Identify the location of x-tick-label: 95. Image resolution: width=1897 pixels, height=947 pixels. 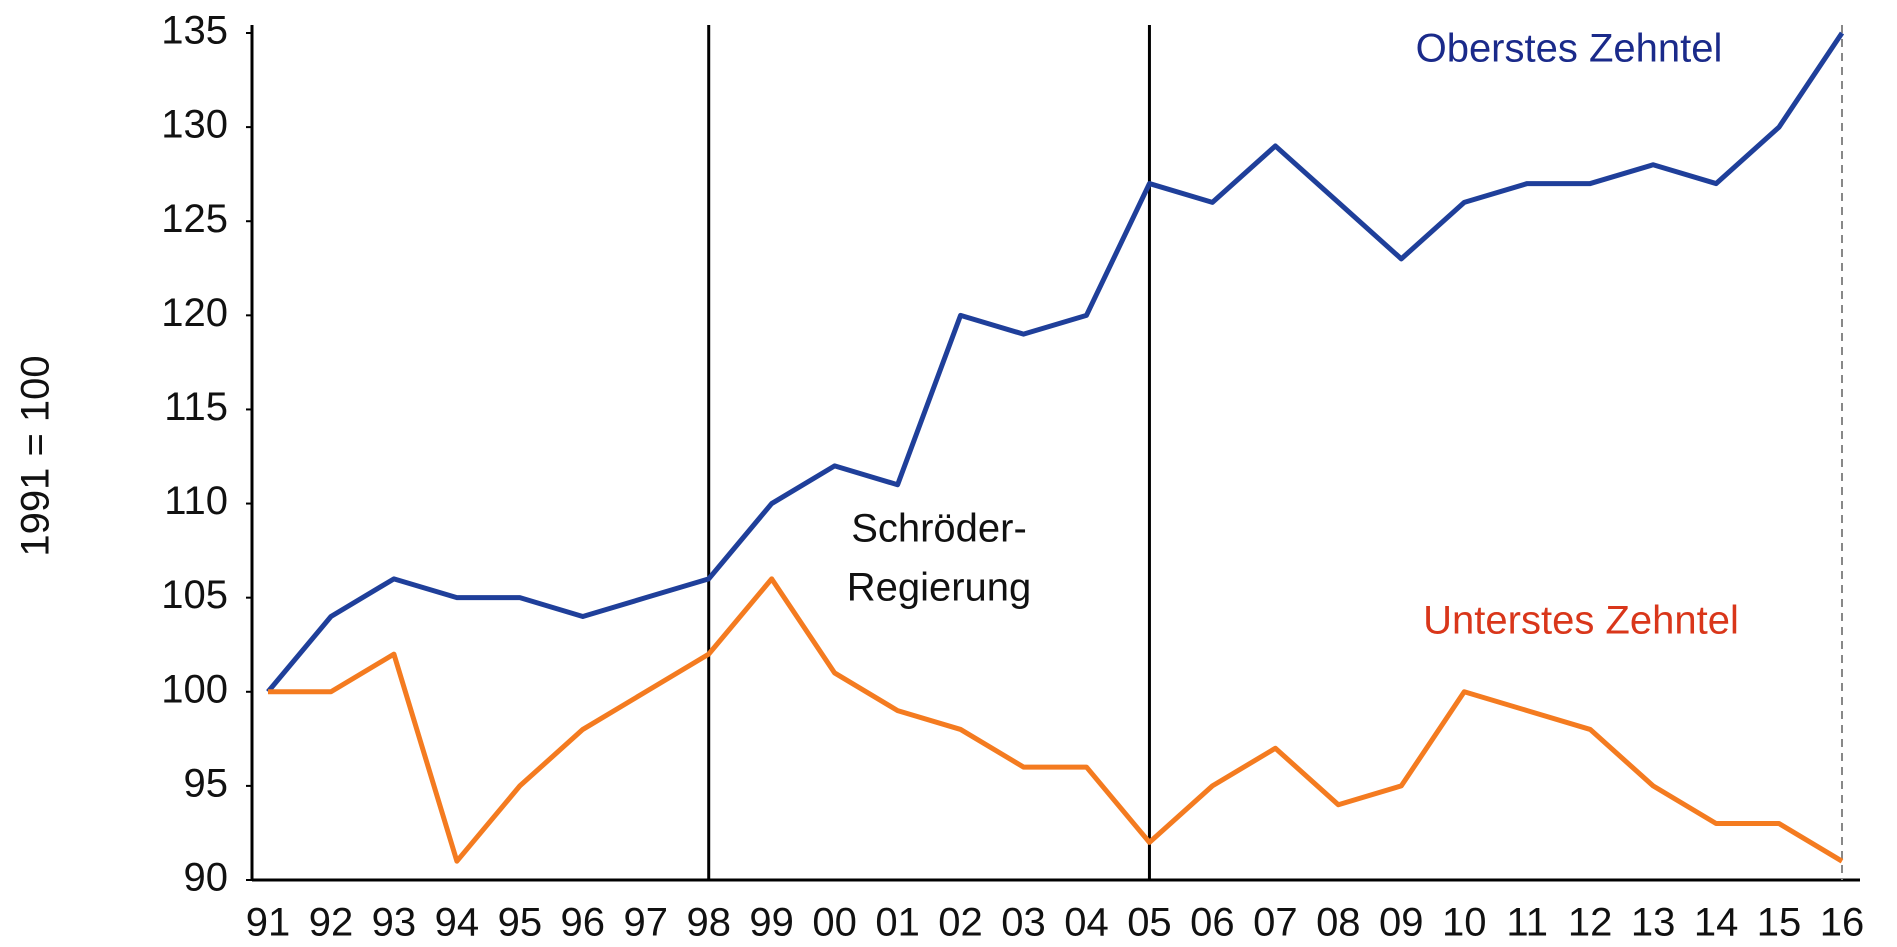
(520, 923).